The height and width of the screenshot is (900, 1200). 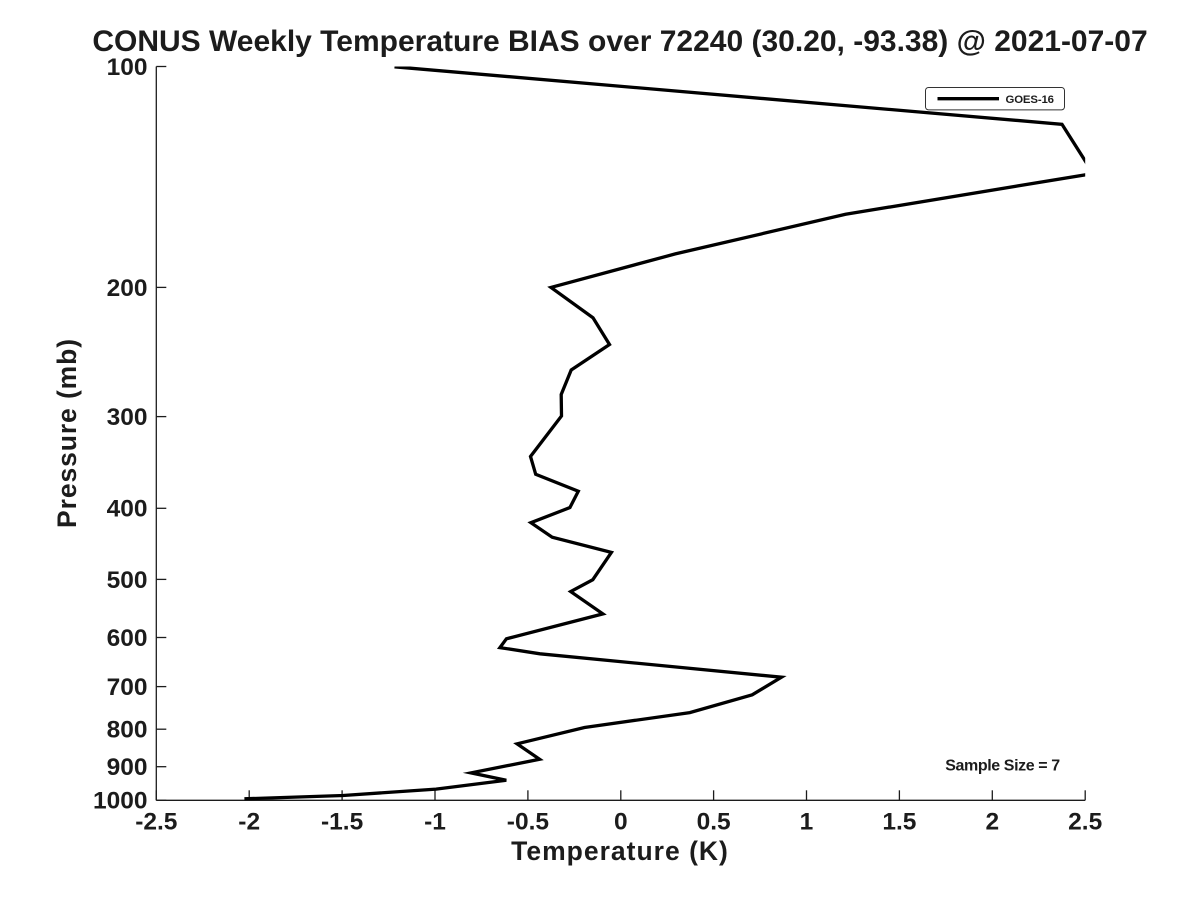 What do you see at coordinates (899, 822) in the screenshot?
I see `svg-text: 1.5` at bounding box center [899, 822].